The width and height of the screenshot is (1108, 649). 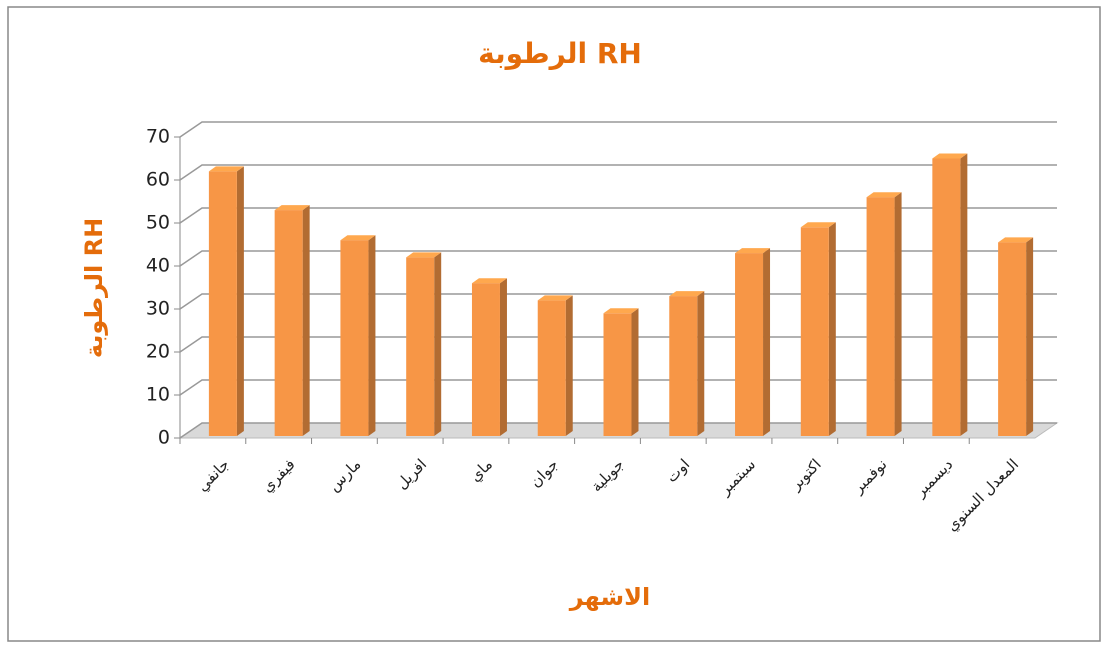 I want to click on y-tick-label: 30, so click(x=158, y=309).